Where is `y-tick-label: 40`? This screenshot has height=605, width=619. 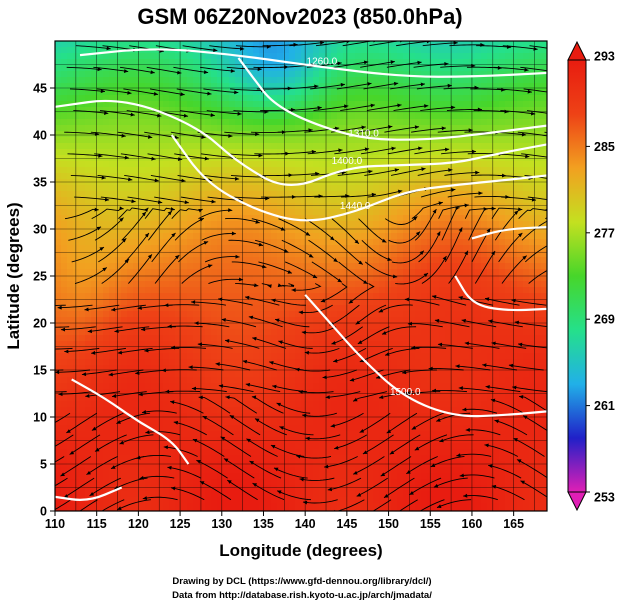
y-tick-label: 40 is located at coordinates (40, 136).